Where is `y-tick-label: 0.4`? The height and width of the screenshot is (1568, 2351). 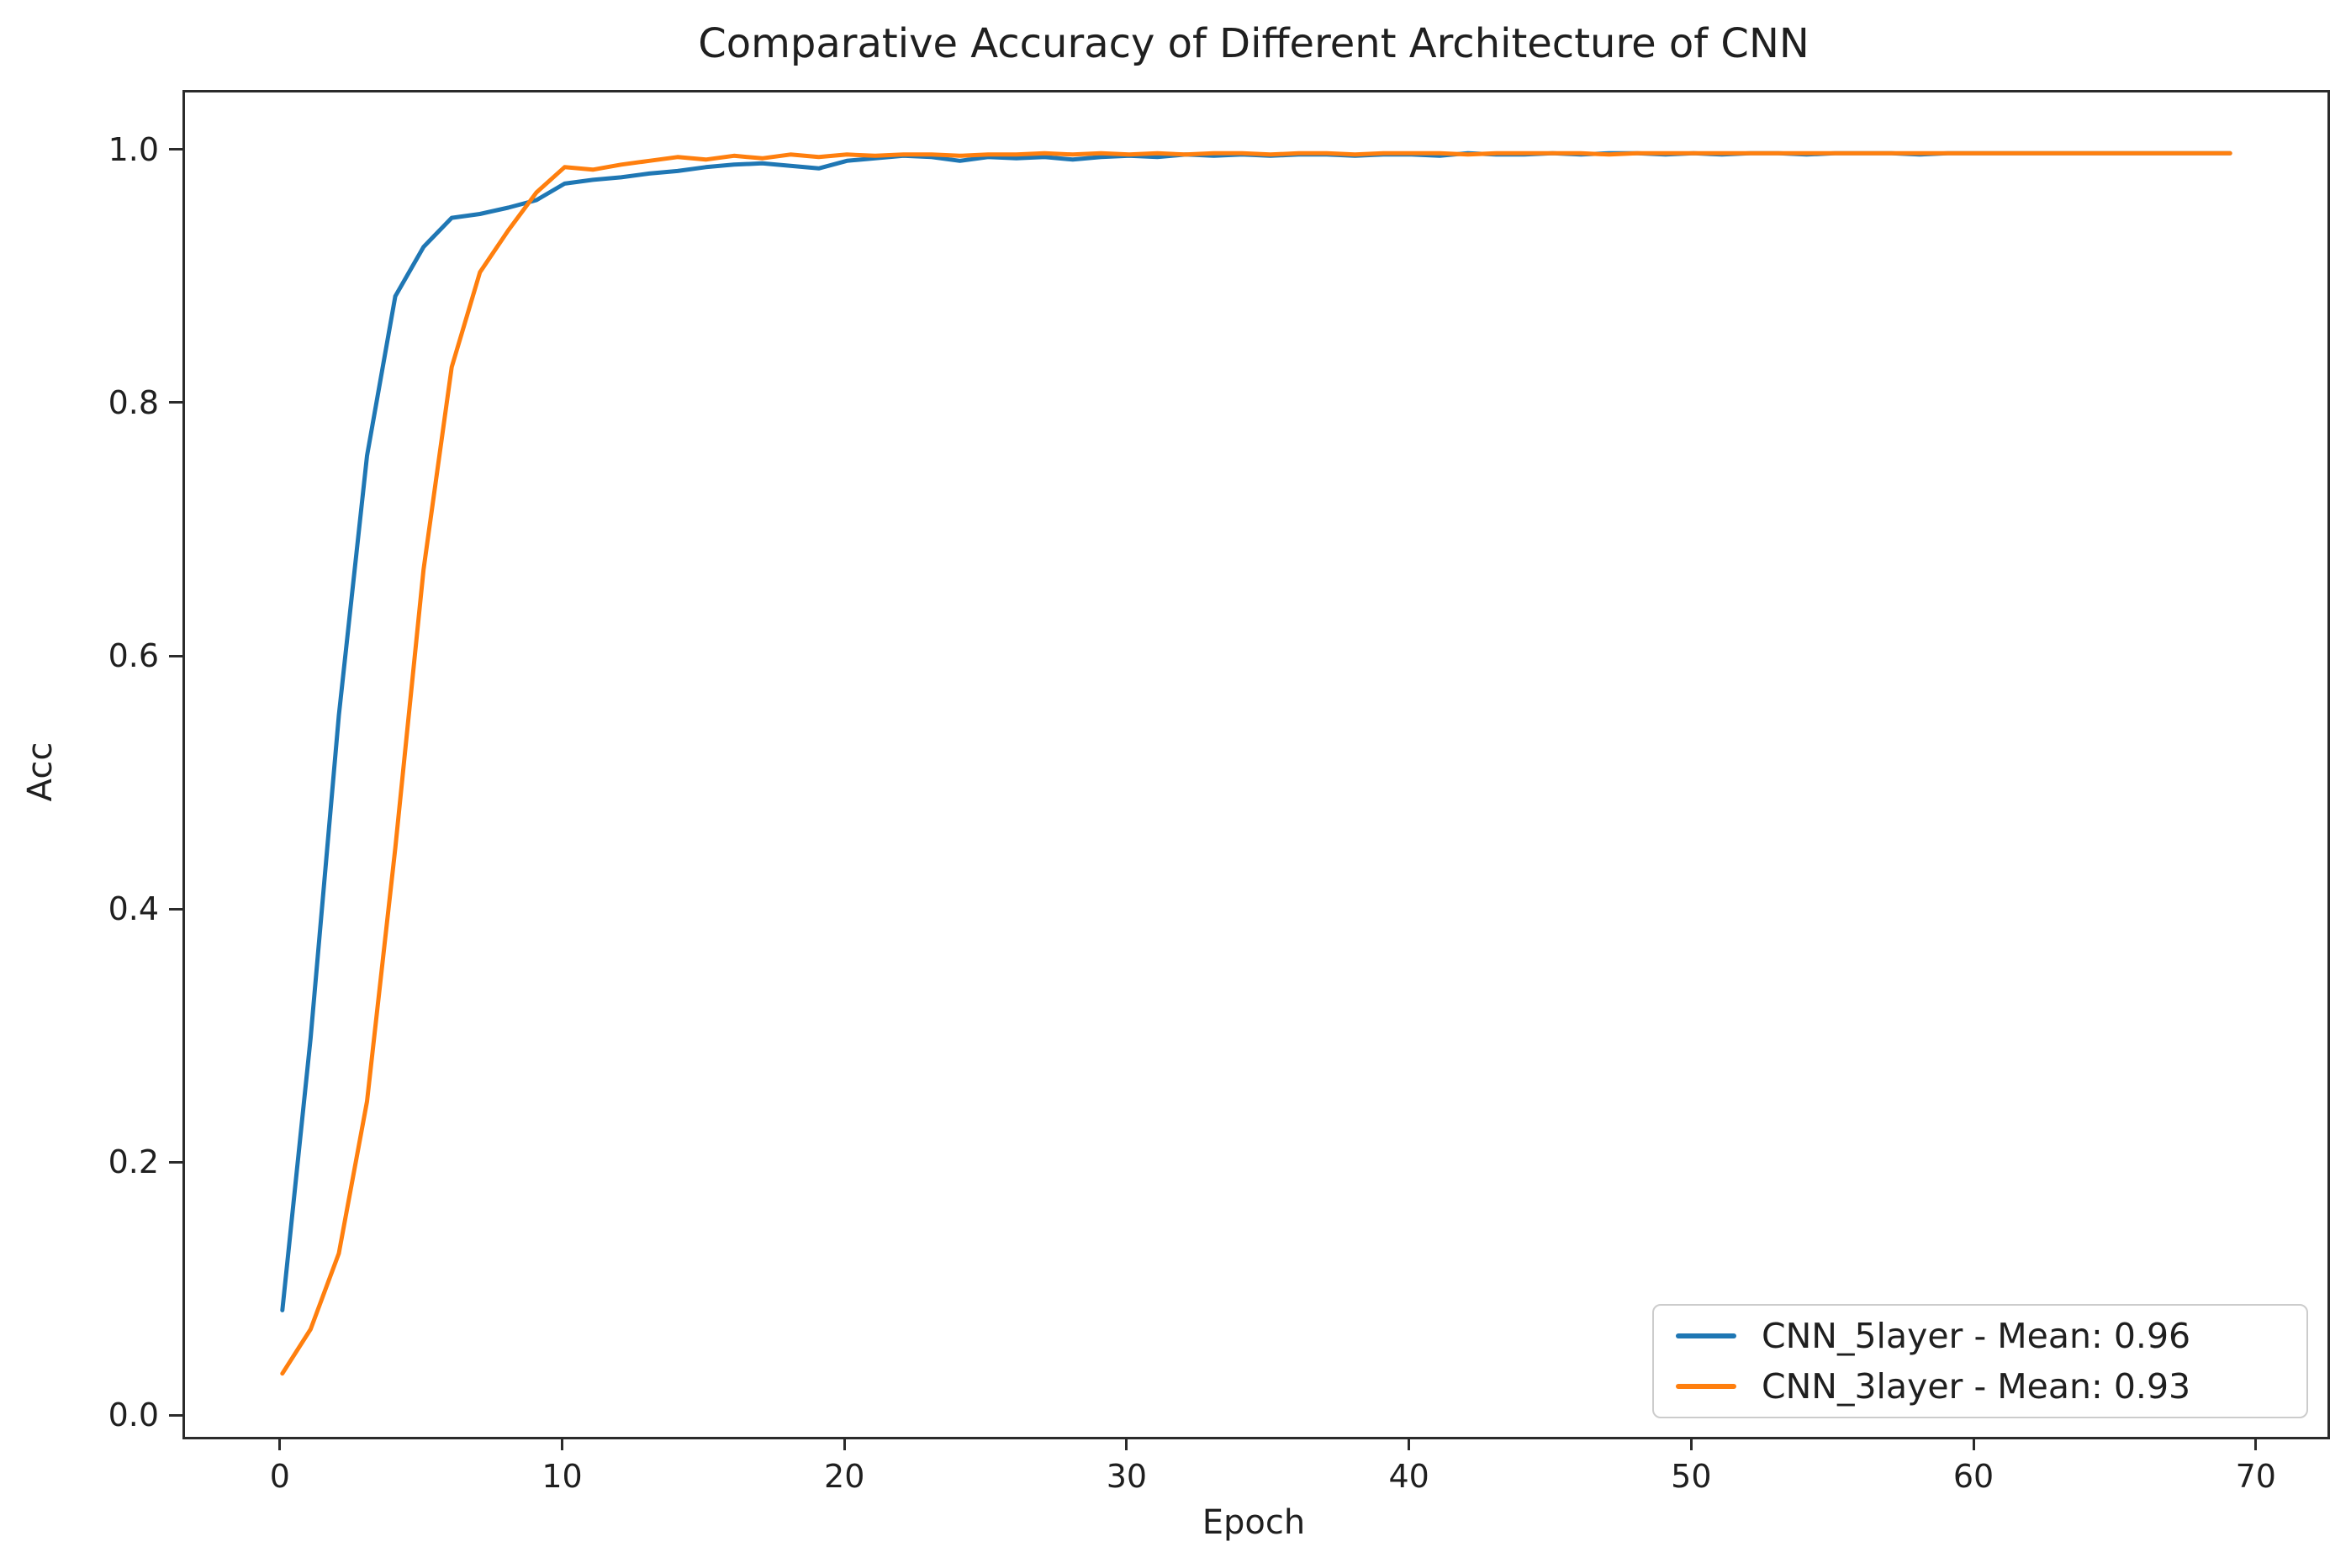 y-tick-label: 0.4 is located at coordinates (133, 909).